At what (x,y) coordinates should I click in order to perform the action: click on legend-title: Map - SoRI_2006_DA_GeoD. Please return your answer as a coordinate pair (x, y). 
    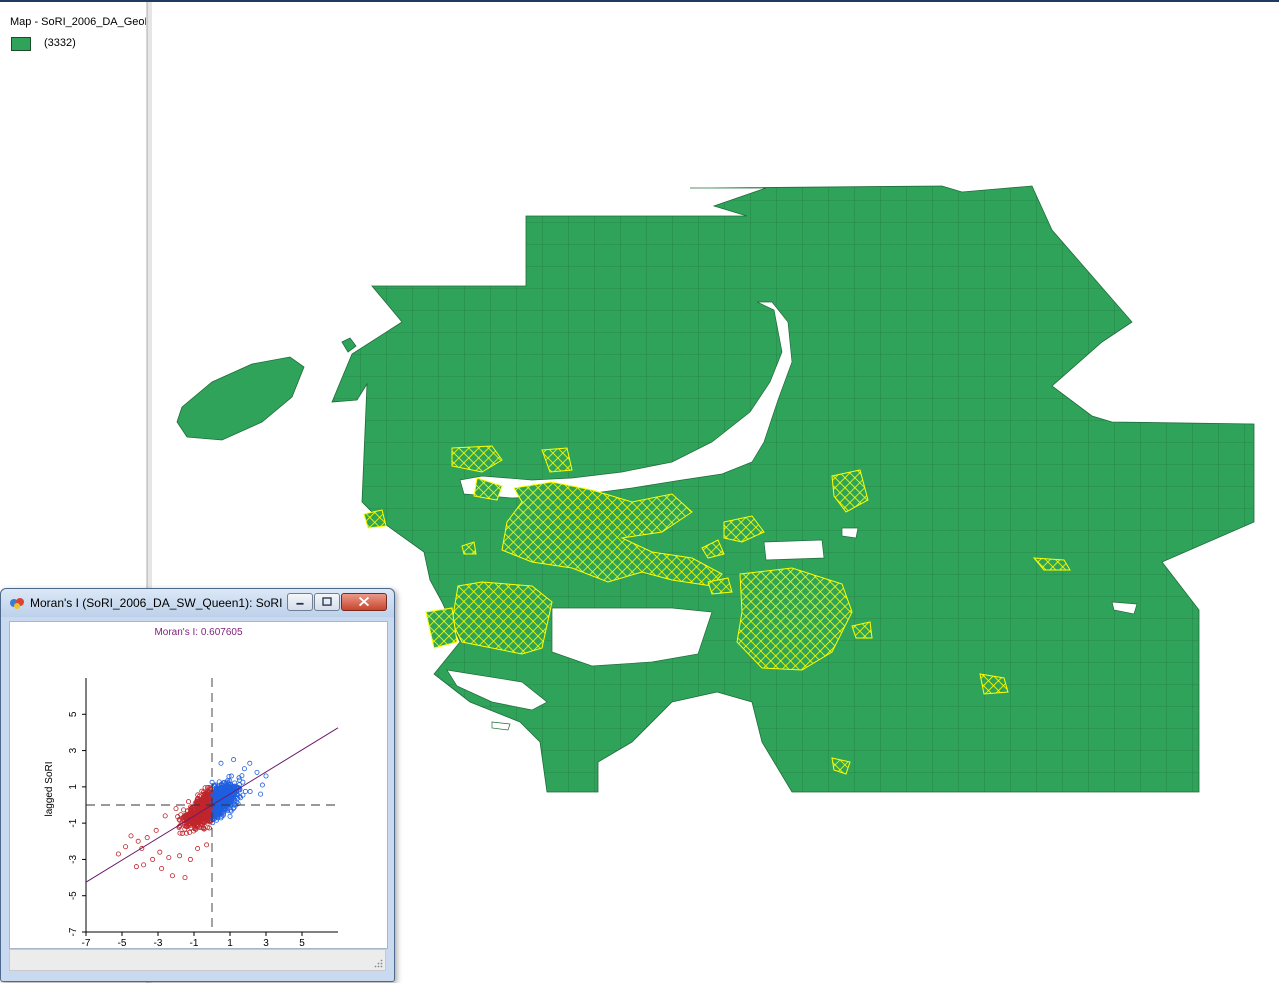
    Looking at the image, I should click on (78, 22).